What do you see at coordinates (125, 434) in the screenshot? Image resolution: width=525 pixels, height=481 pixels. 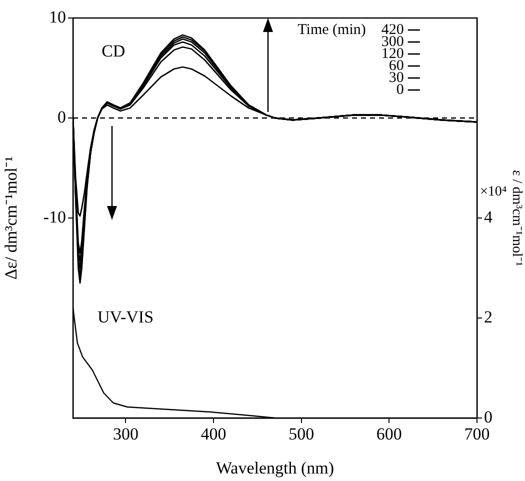 I see `x-tick-label: 300` at bounding box center [125, 434].